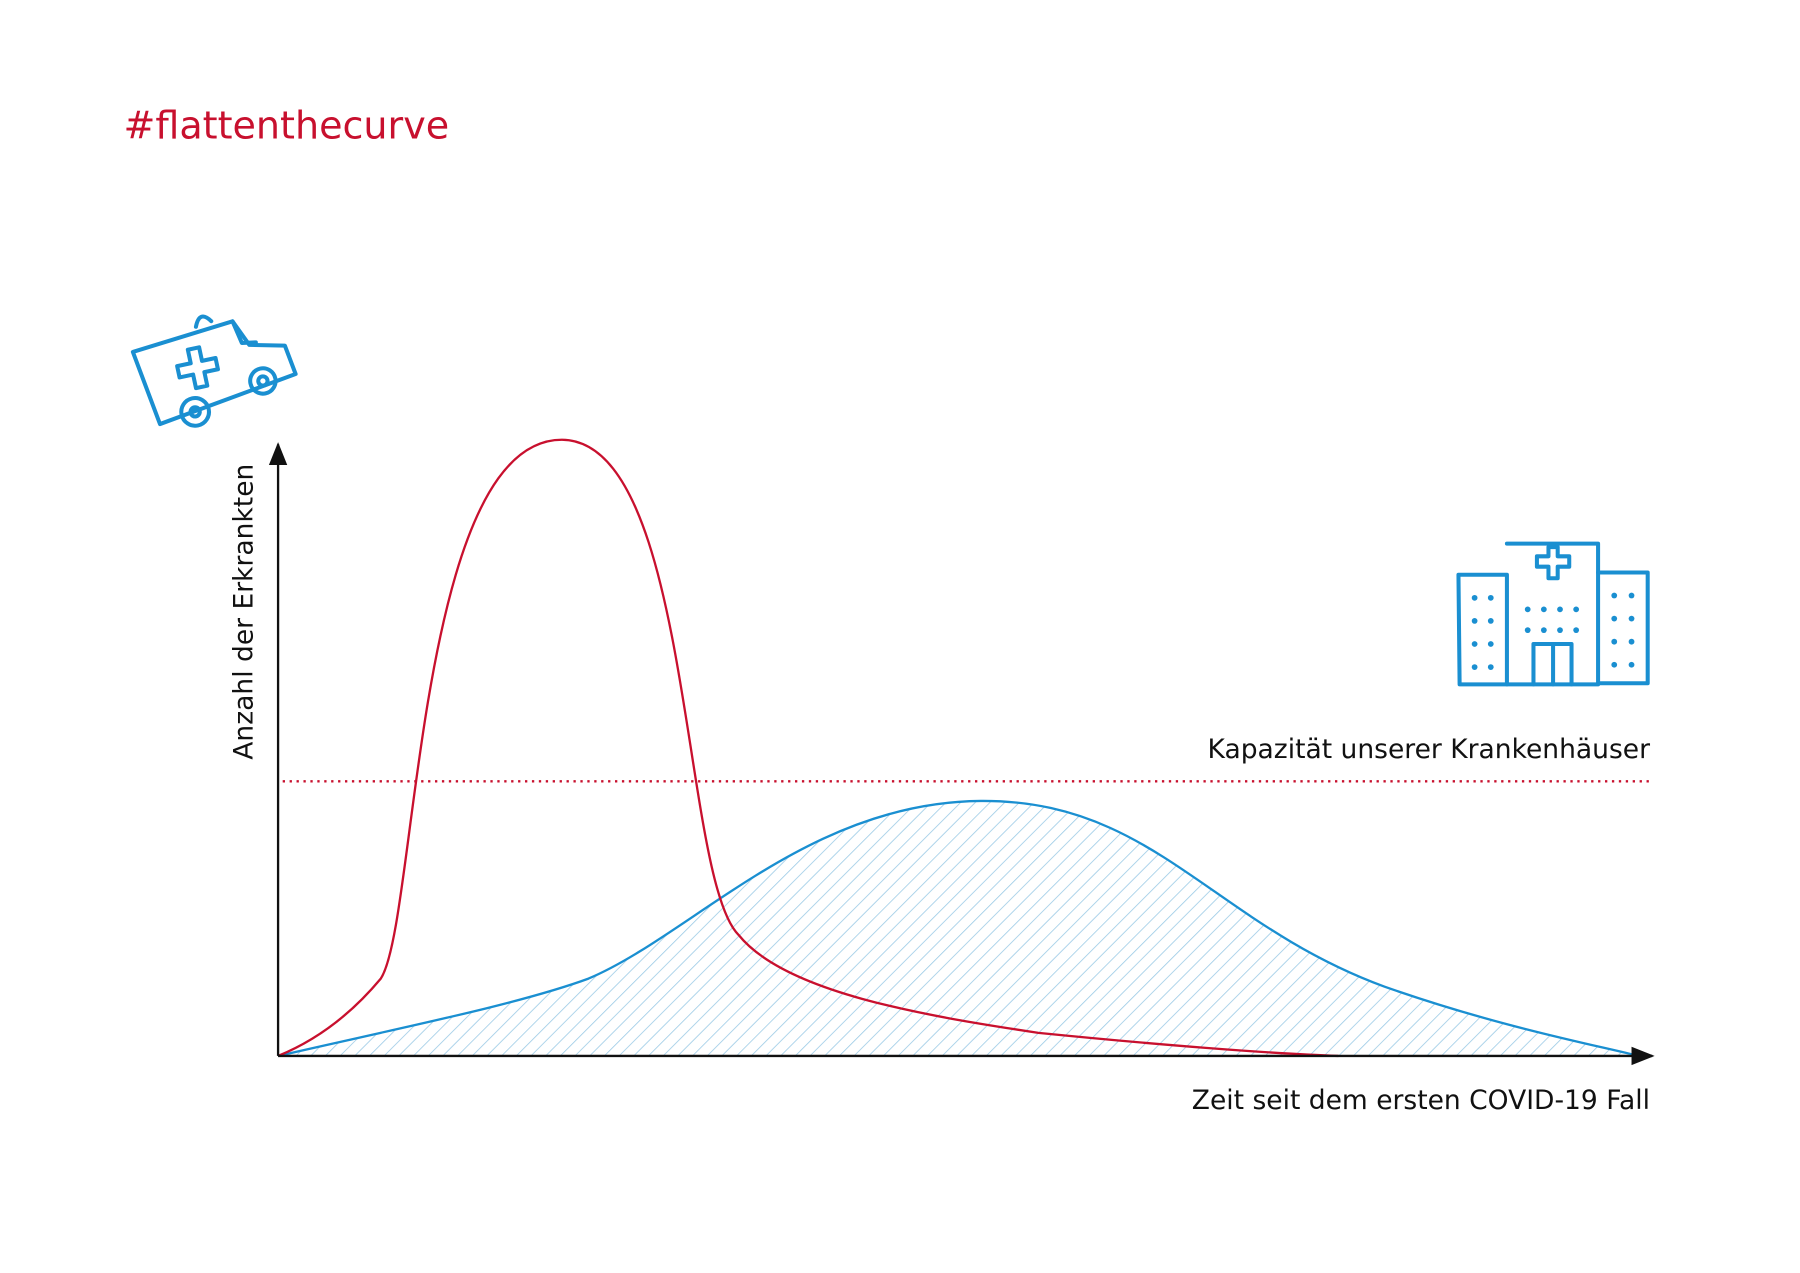  Describe the element at coordinates (1421, 1100) in the screenshot. I see `x-axis-label: Zeit seit dem ersten COVID-19 Fall` at that location.